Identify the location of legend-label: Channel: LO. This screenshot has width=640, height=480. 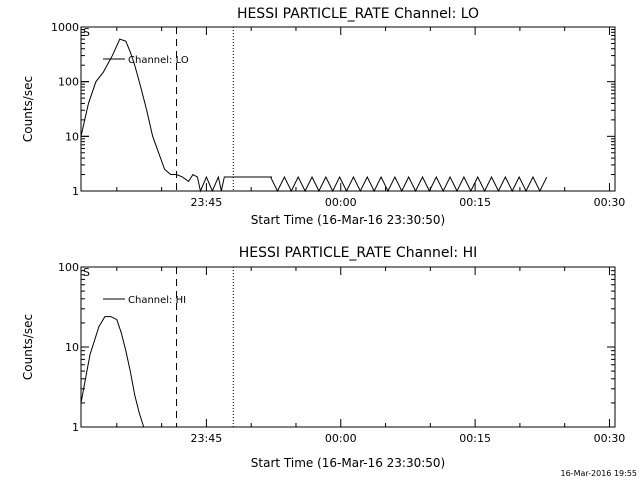
(158, 60).